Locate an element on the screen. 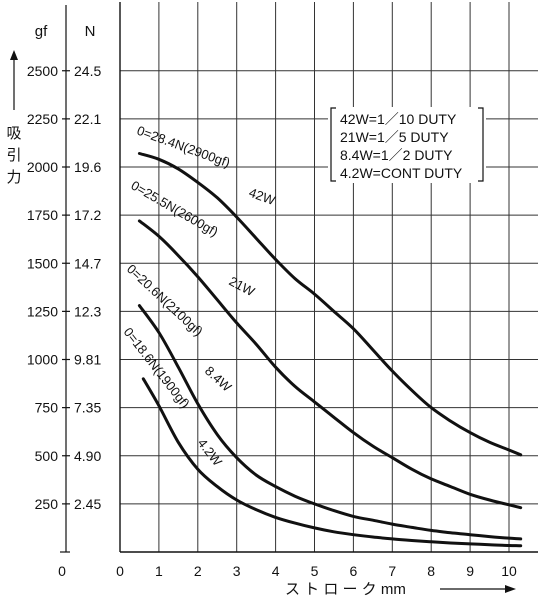  y-unit-gf: gf is located at coordinates (41, 31).